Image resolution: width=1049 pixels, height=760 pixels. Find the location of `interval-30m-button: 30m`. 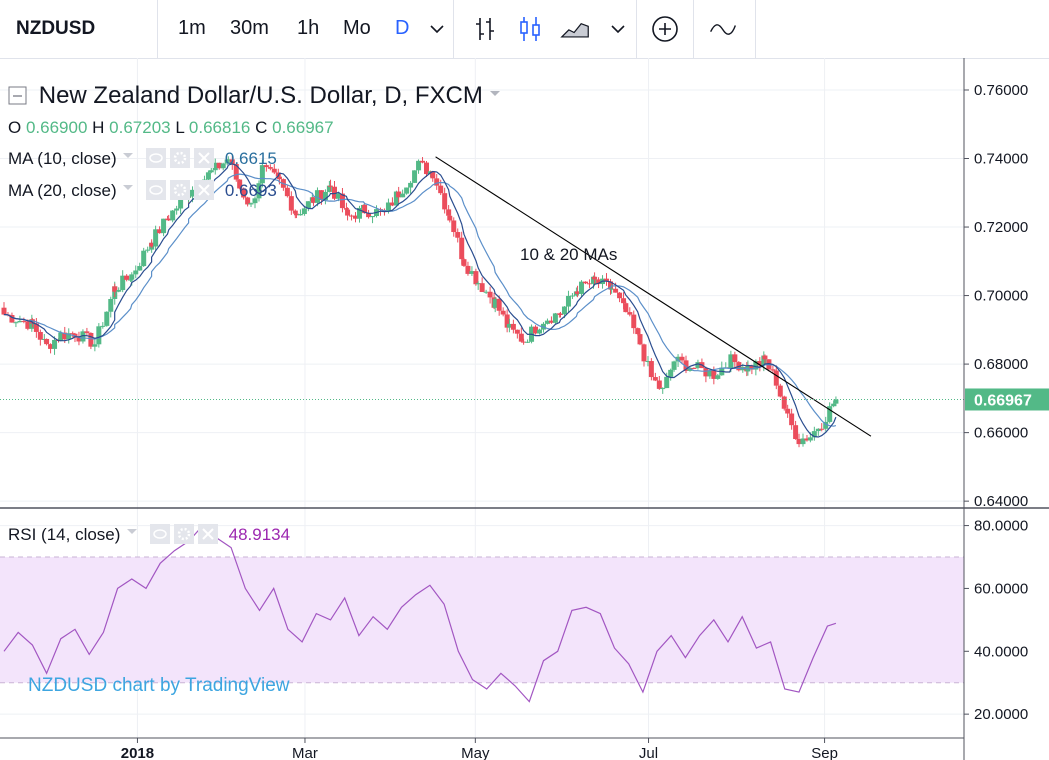

interval-30m-button: 30m is located at coordinates (249, 28).